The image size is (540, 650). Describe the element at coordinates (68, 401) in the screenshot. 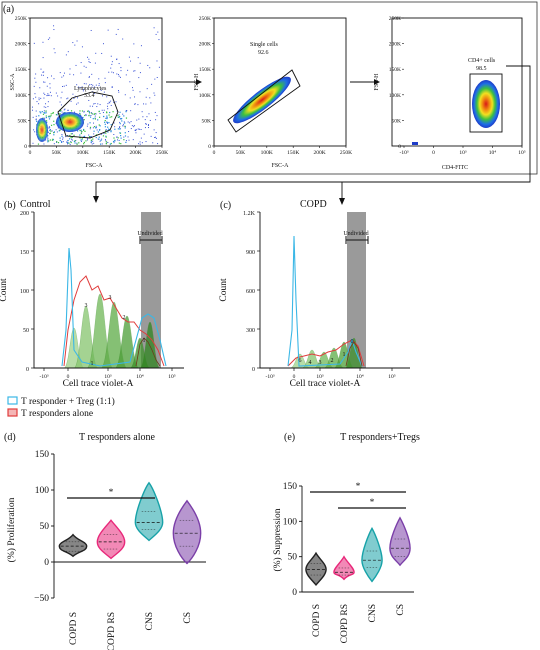

I see `legend-label-treg: T responder + Treg (1:1)` at that location.